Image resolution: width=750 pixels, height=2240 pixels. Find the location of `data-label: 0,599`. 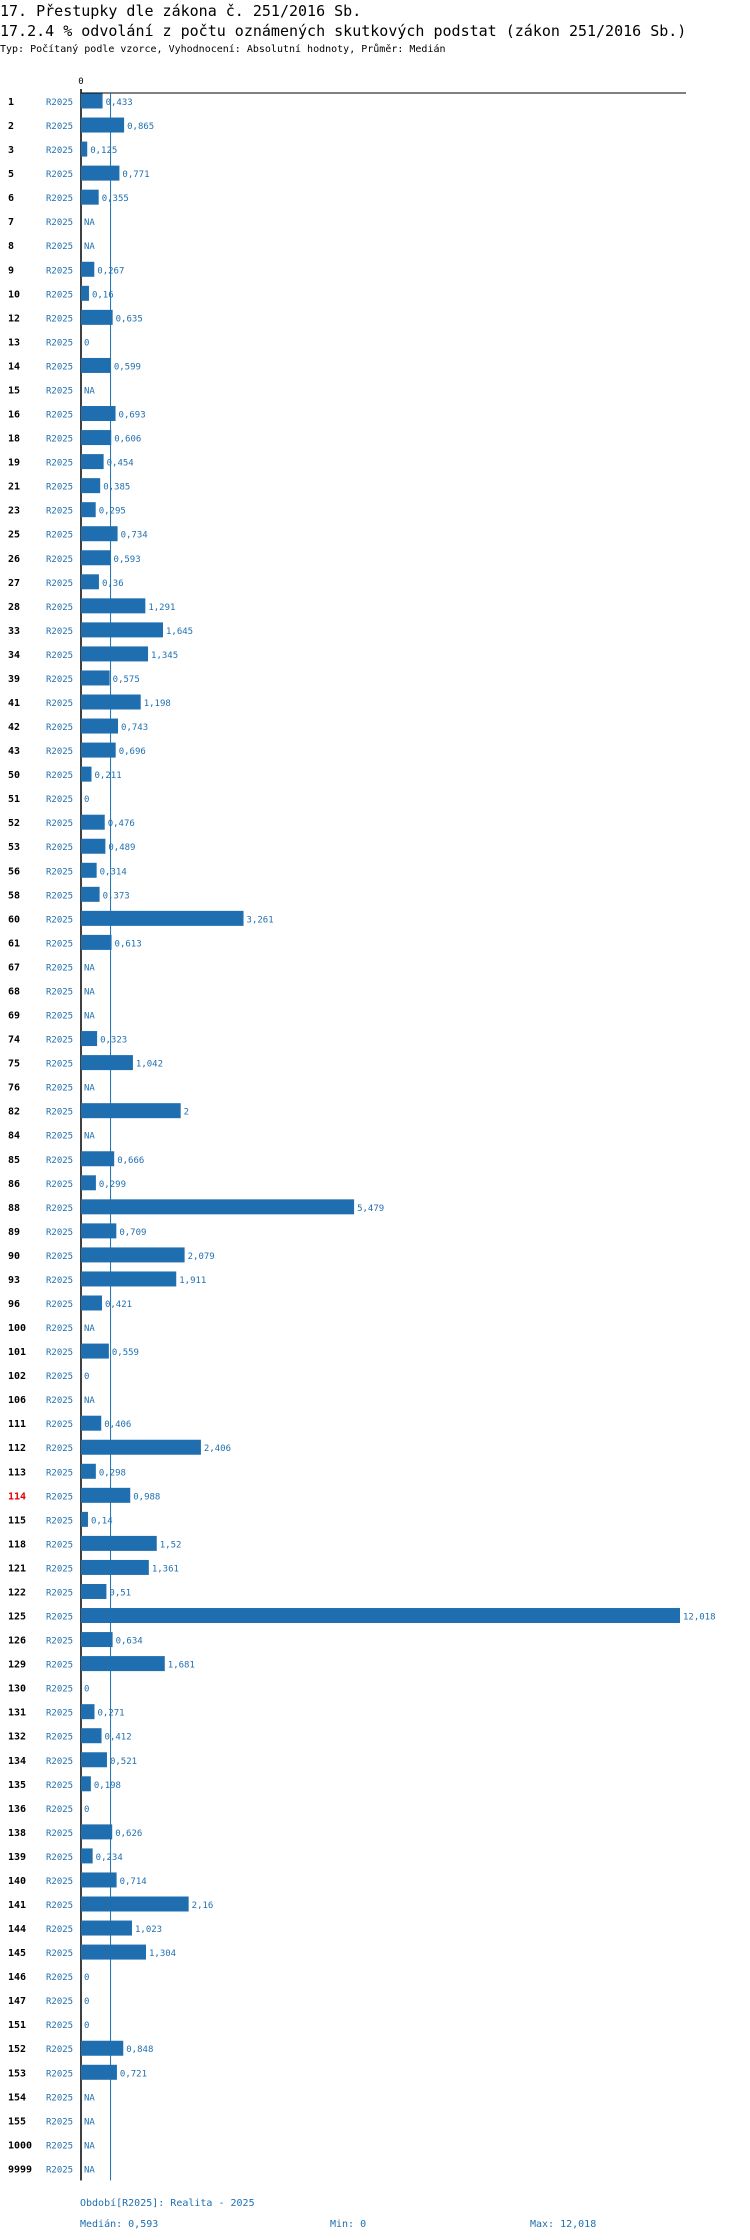

data-label: 0,599 is located at coordinates (127, 367).